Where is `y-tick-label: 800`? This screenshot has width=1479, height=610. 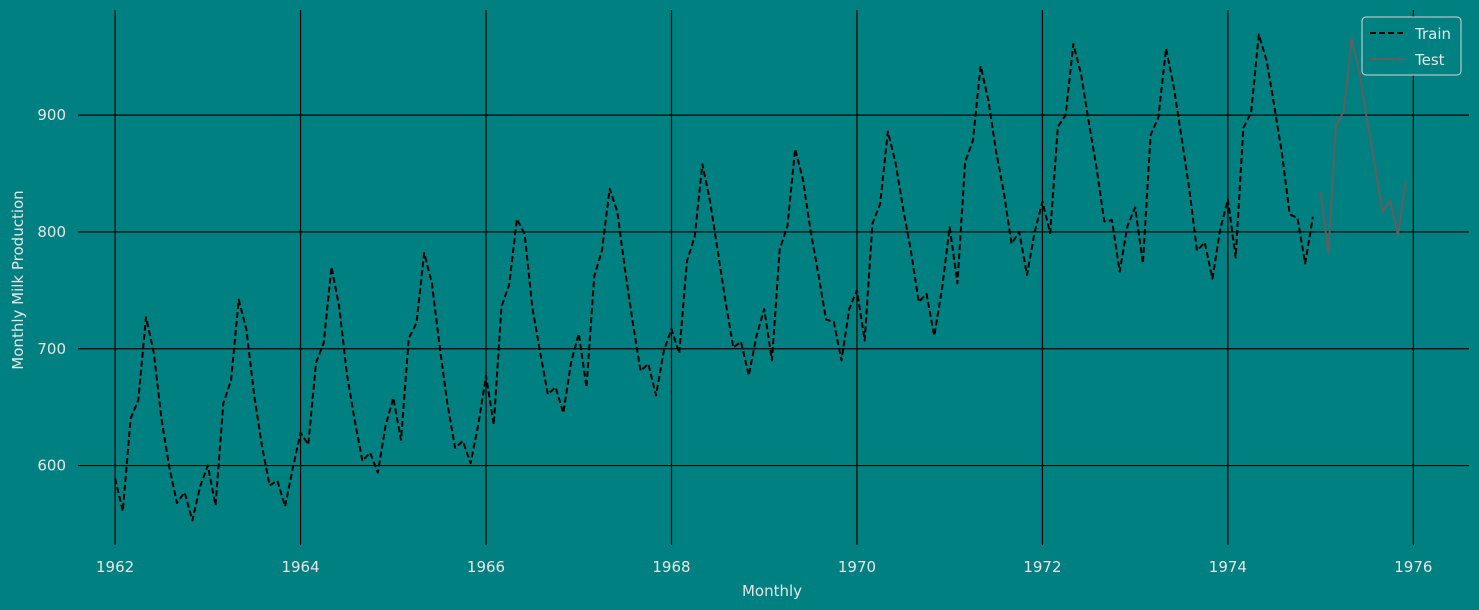 y-tick-label: 800 is located at coordinates (51, 232).